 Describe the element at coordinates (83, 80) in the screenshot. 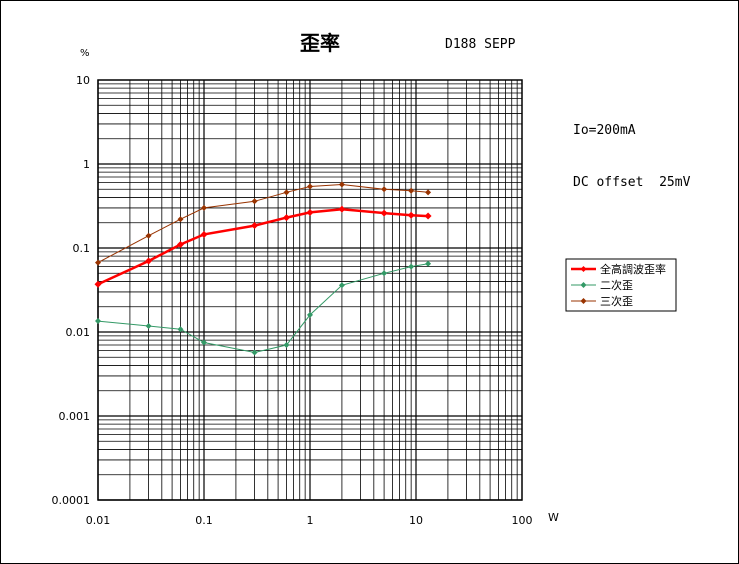

I see `y-tick-label: 10` at that location.